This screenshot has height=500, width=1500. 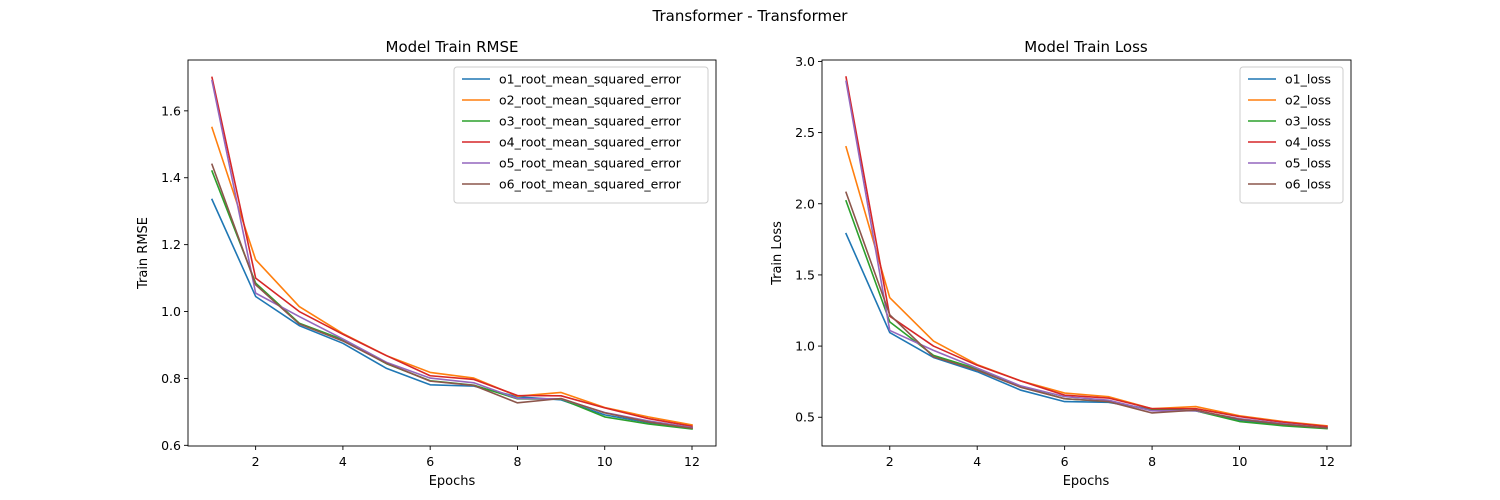 What do you see at coordinates (1308, 100) in the screenshot?
I see `loss-legend-label-2: o2_loss` at bounding box center [1308, 100].